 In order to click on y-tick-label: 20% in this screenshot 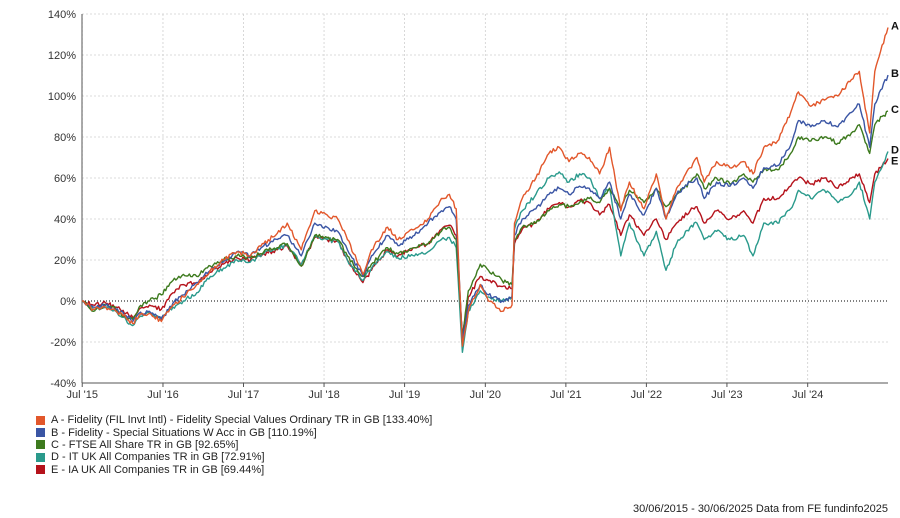, I will do `click(65, 261)`.